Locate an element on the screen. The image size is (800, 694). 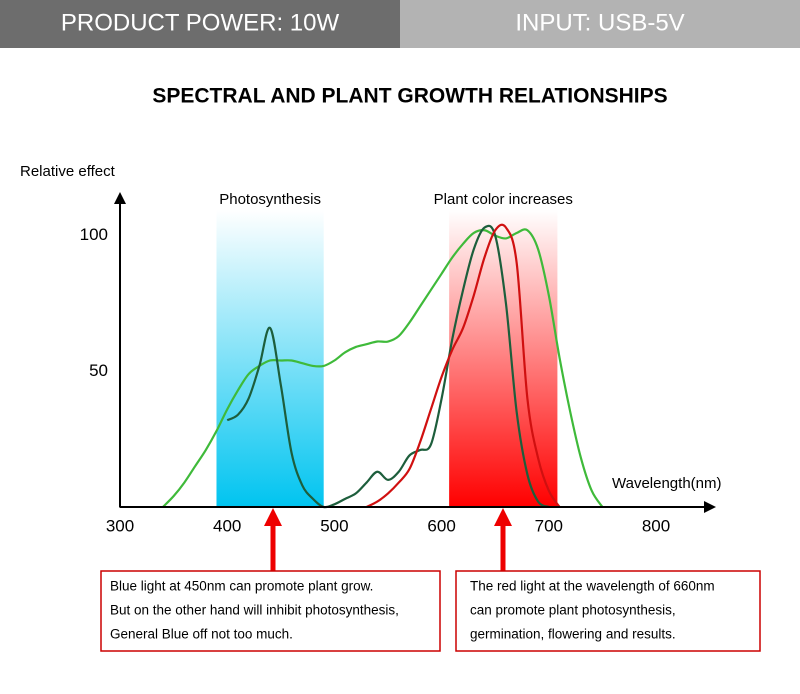
header-left-bg is located at coordinates (200, 24).